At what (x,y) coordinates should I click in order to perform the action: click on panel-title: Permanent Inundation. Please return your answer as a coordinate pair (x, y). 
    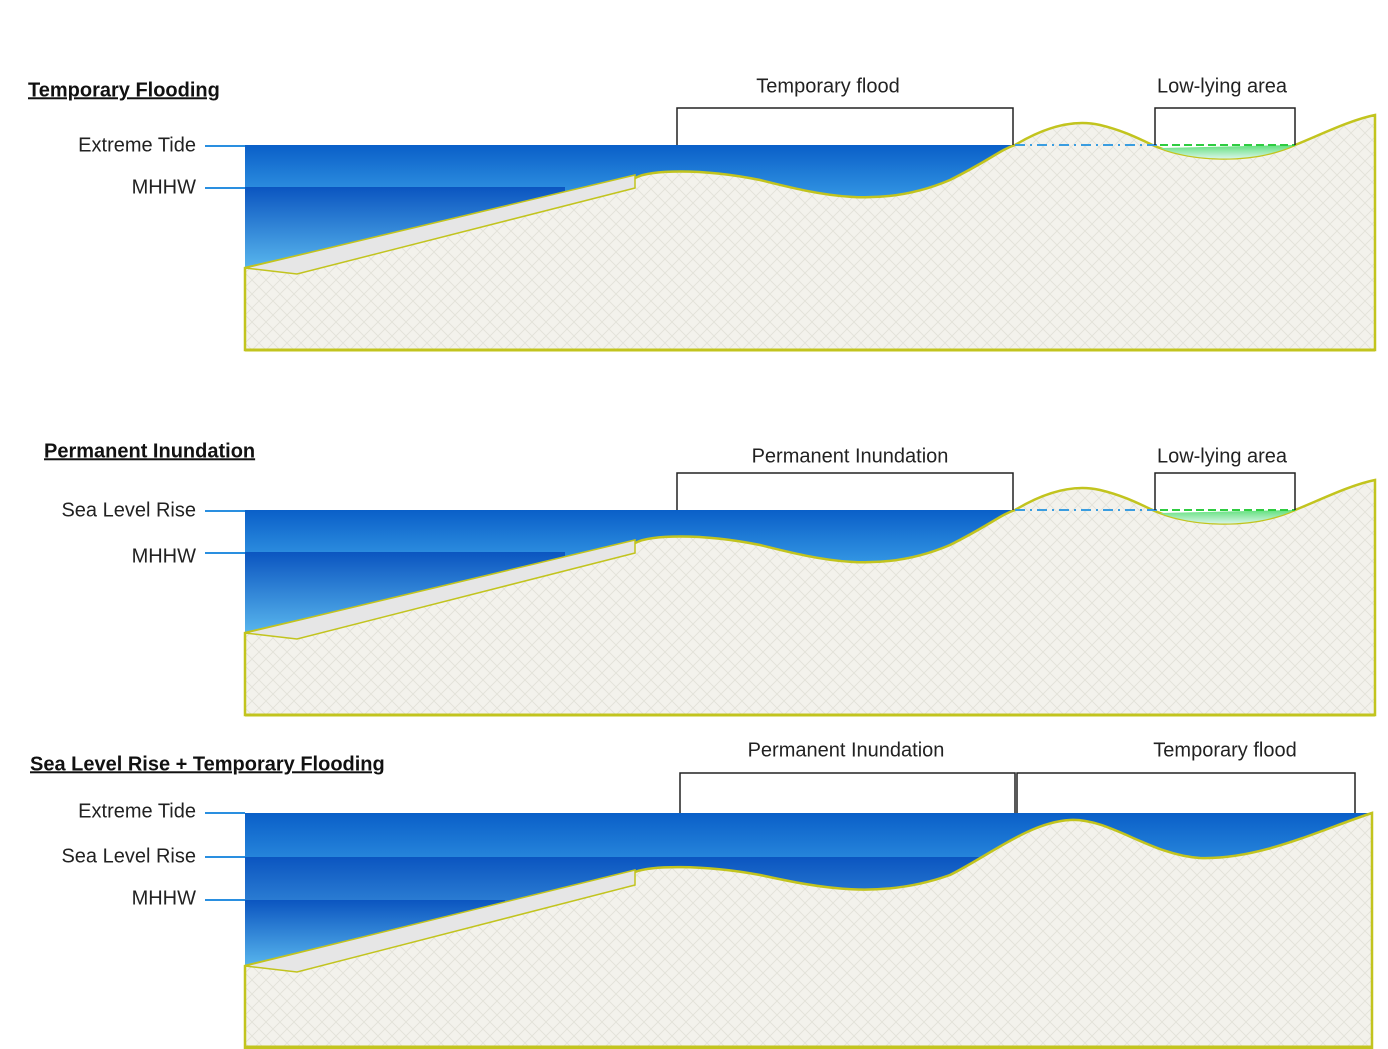
    Looking at the image, I should click on (149, 451).